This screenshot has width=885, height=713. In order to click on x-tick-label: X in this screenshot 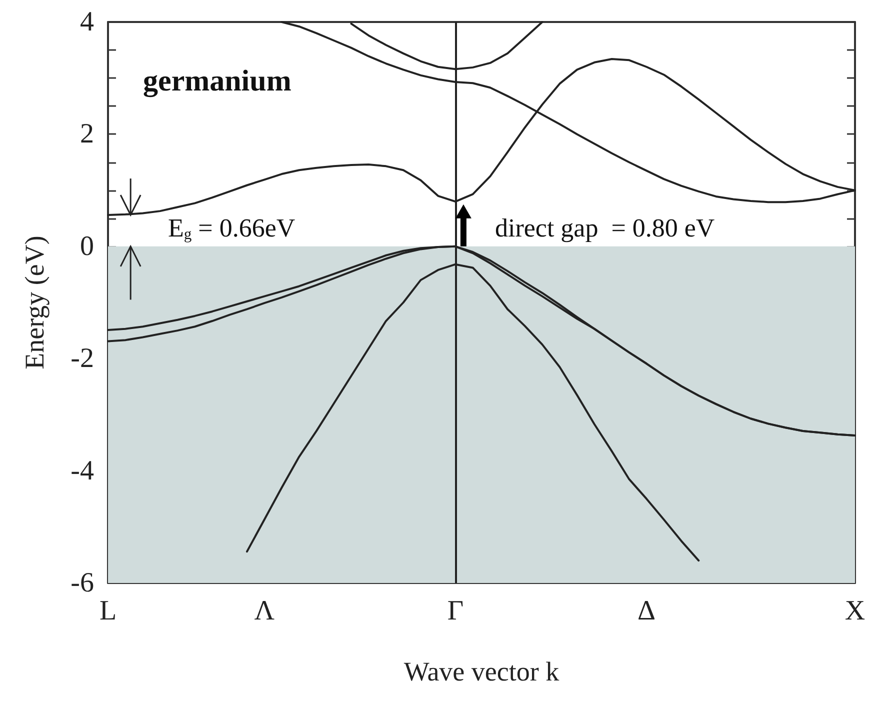, I will do `click(855, 611)`.